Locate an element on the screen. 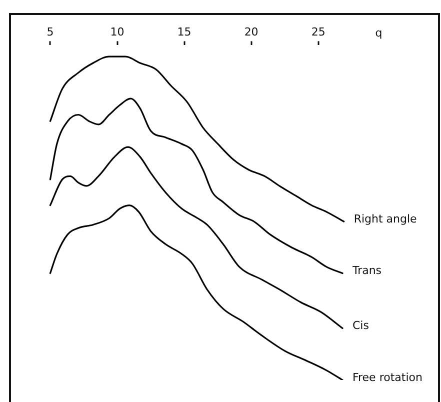 Image resolution: width=441 pixels, height=402 pixels. series-label: Cis is located at coordinates (361, 325).